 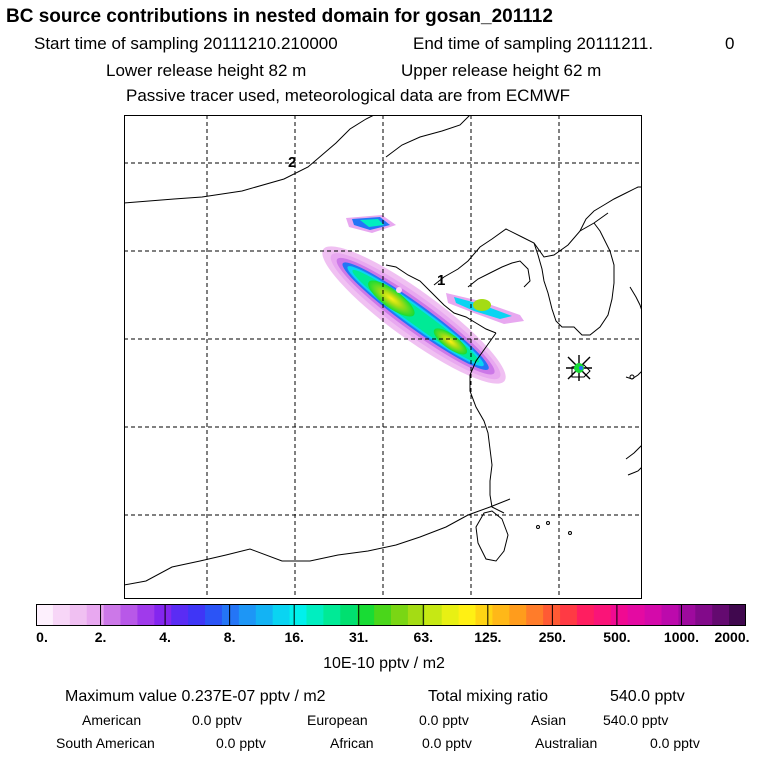 What do you see at coordinates (399, 290) in the screenshot?
I see `plume-speck` at bounding box center [399, 290].